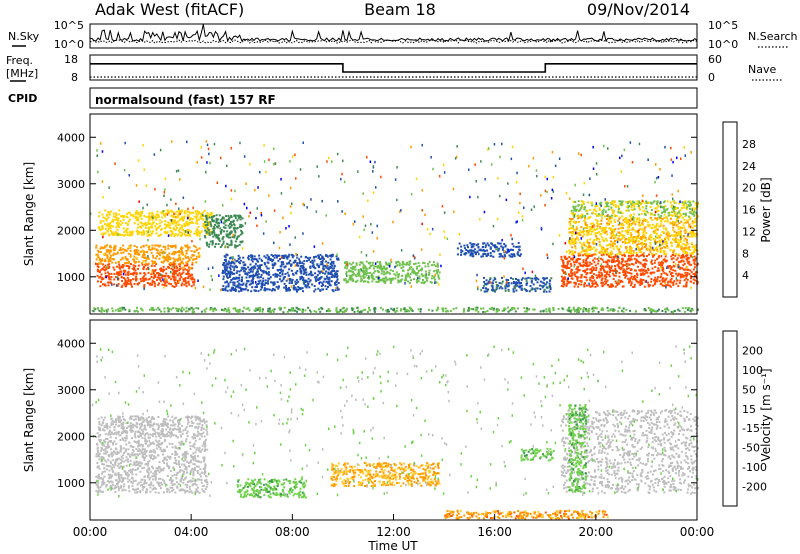 This screenshot has width=800, height=554. What do you see at coordinates (69, 25) in the screenshot?
I see `nsky-tick-high: 10^5` at bounding box center [69, 25].